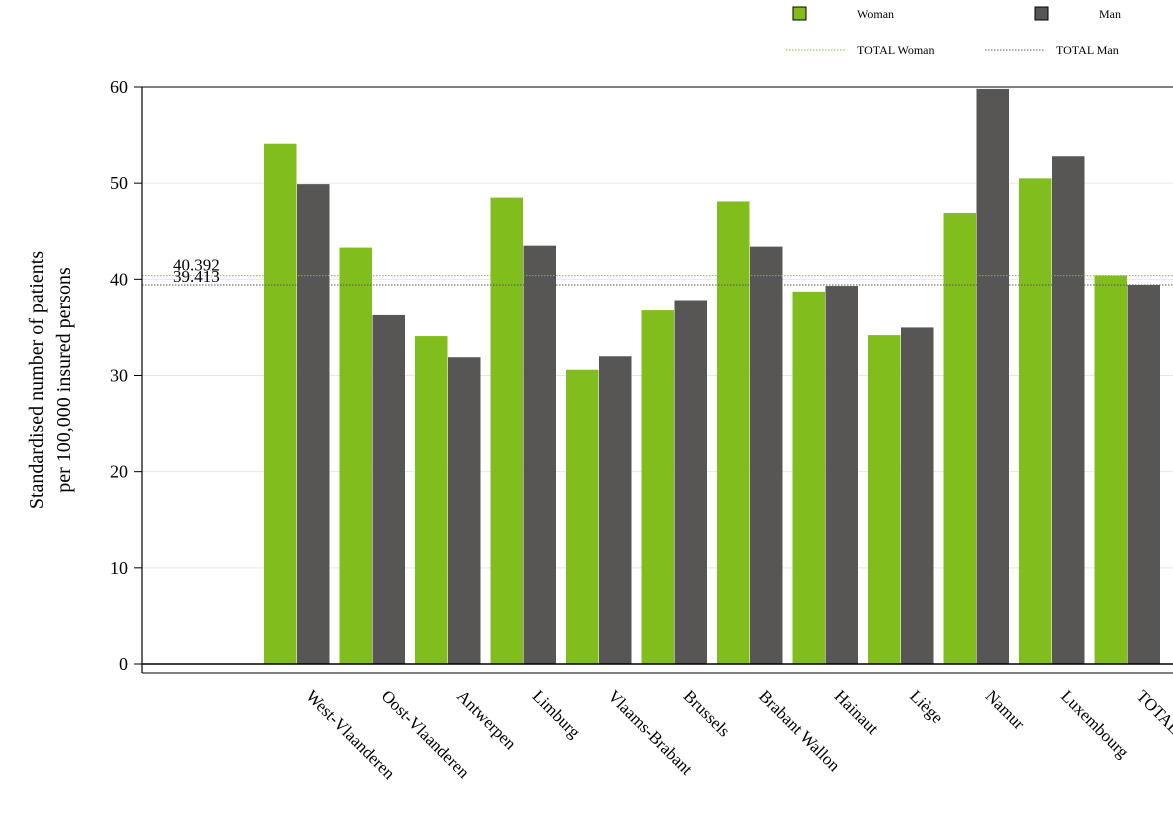 The image size is (1173, 825). What do you see at coordinates (557, 714) in the screenshot?
I see `category-label: Limburg` at bounding box center [557, 714].